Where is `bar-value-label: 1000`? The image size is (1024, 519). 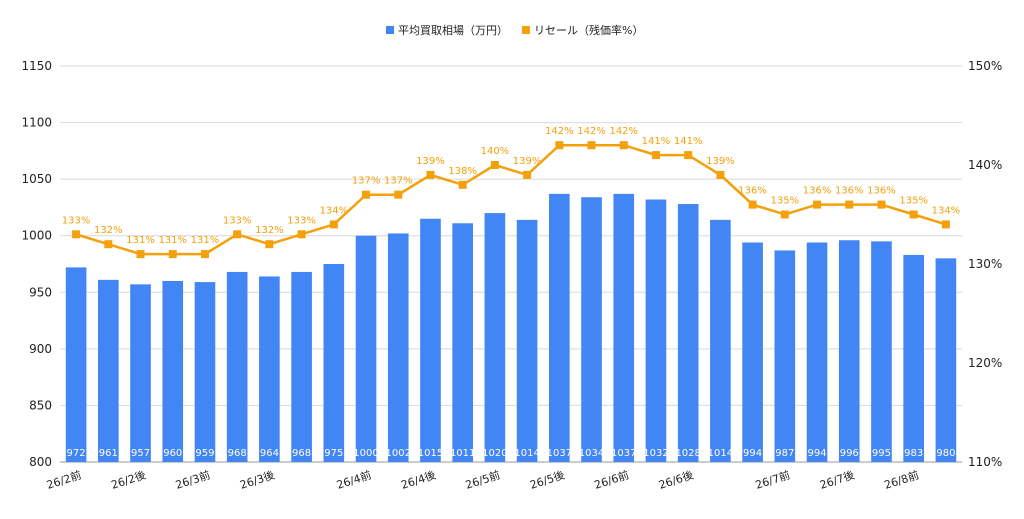 bar-value-label: 1000 is located at coordinates (365, 453).